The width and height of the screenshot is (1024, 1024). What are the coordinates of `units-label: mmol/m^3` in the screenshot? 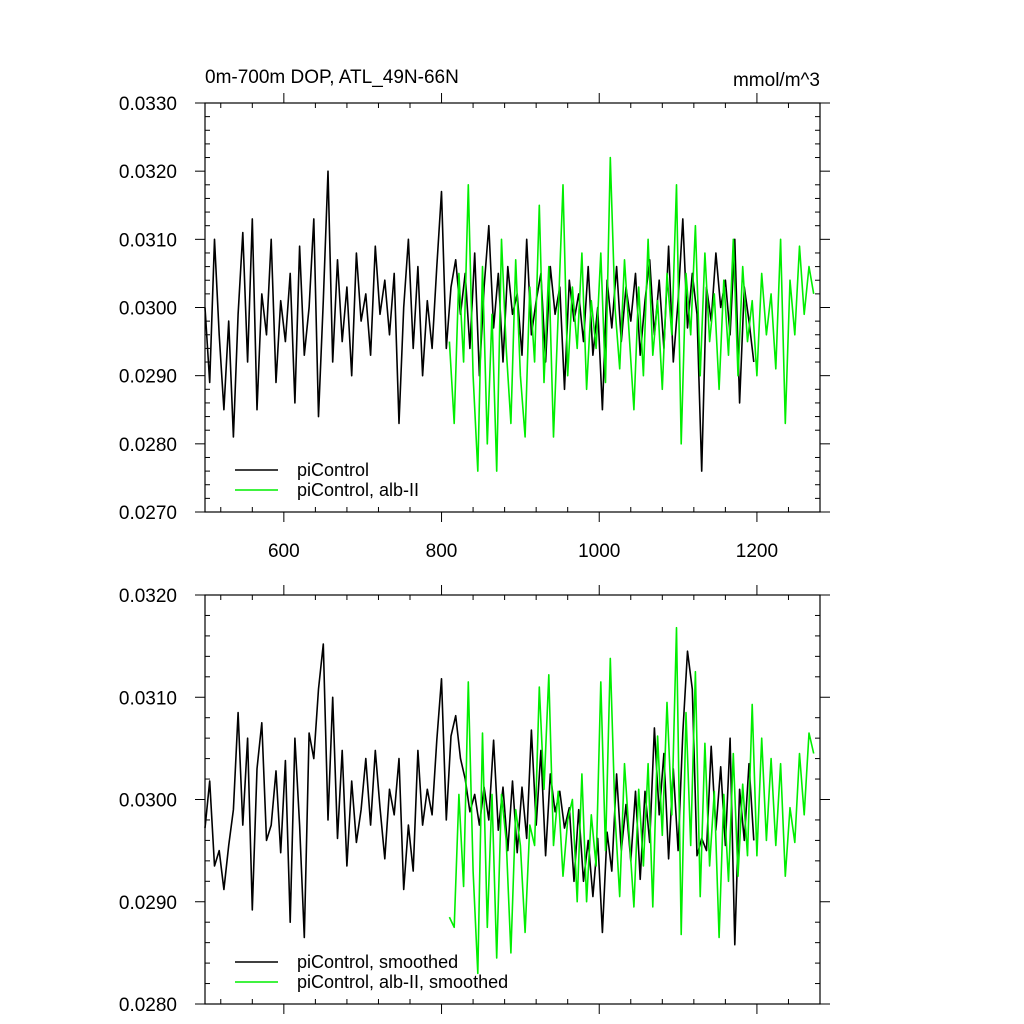 It's located at (776, 80).